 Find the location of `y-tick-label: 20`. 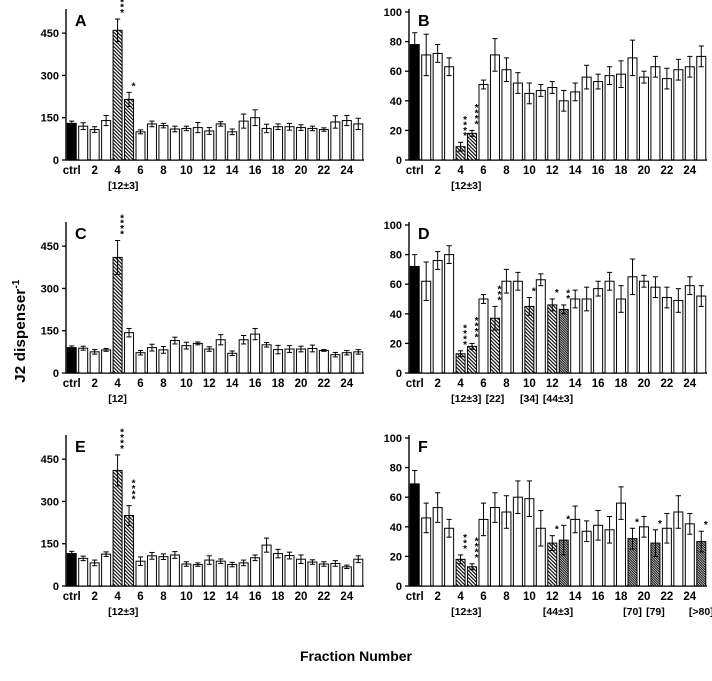

y-tick-label: 20 is located at coordinates (396, 131).